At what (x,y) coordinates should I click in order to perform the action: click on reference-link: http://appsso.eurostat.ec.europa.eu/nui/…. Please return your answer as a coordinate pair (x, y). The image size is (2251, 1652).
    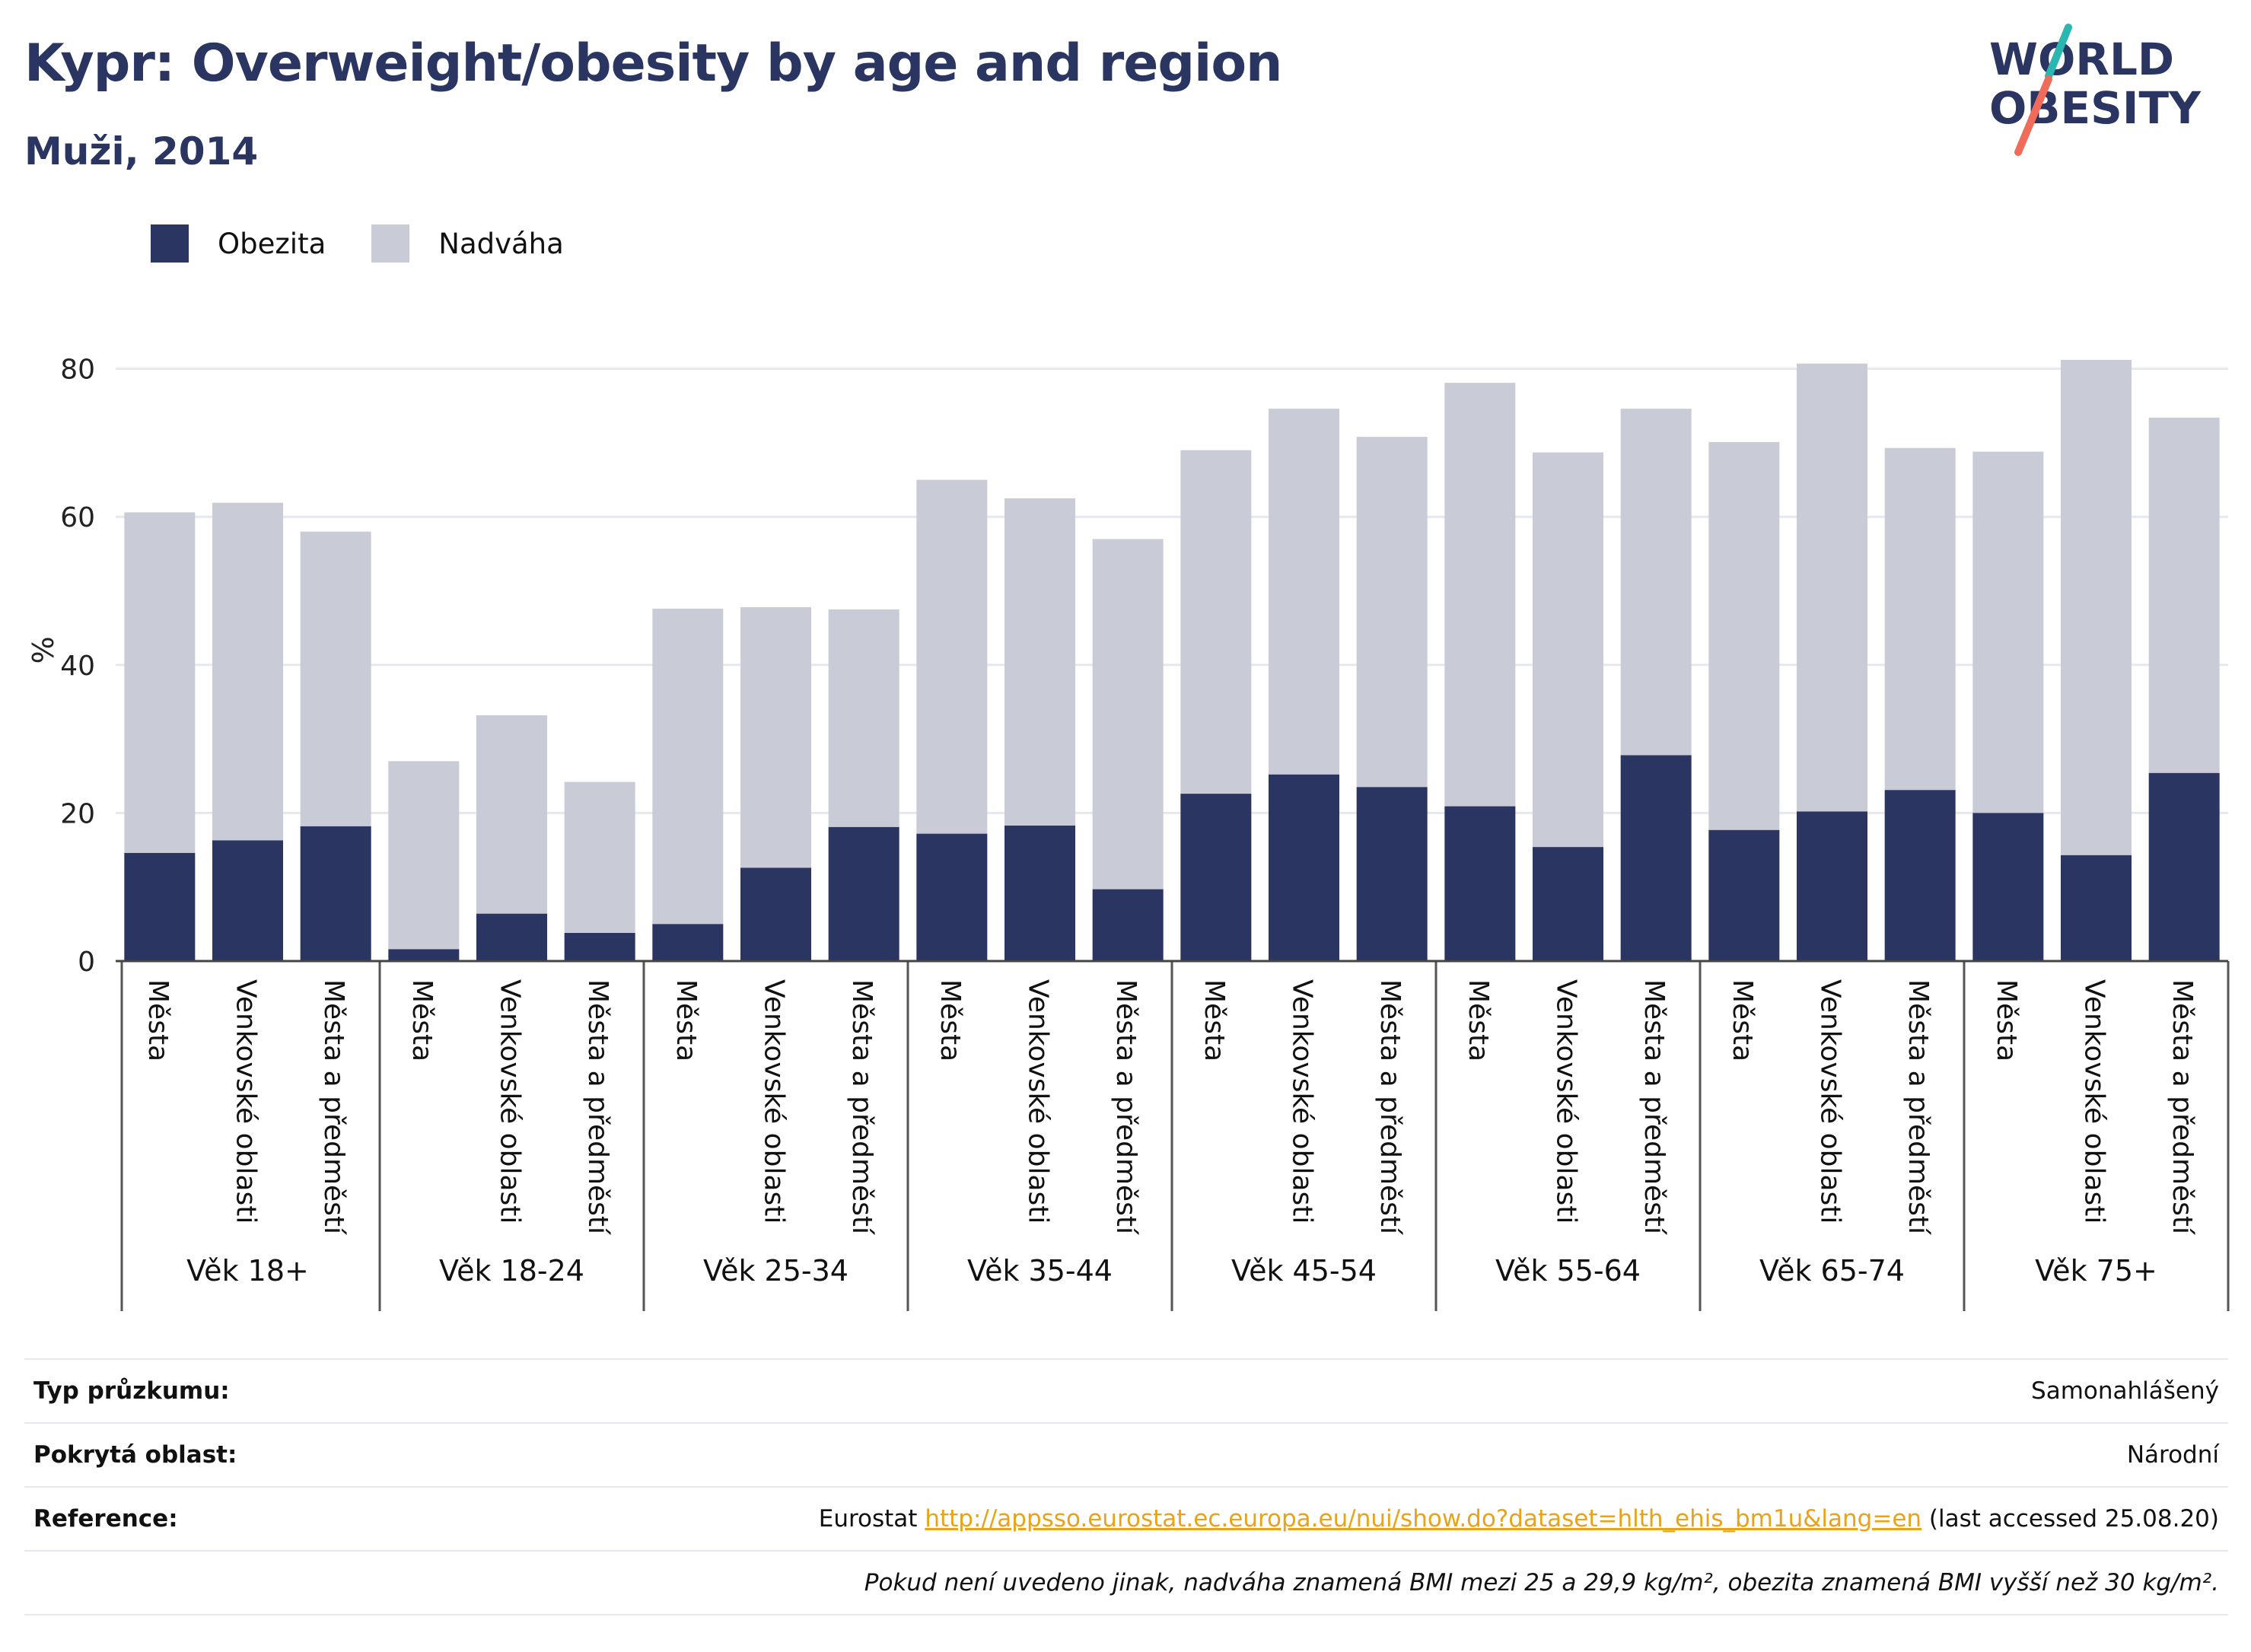
    Looking at the image, I should click on (1423, 1519).